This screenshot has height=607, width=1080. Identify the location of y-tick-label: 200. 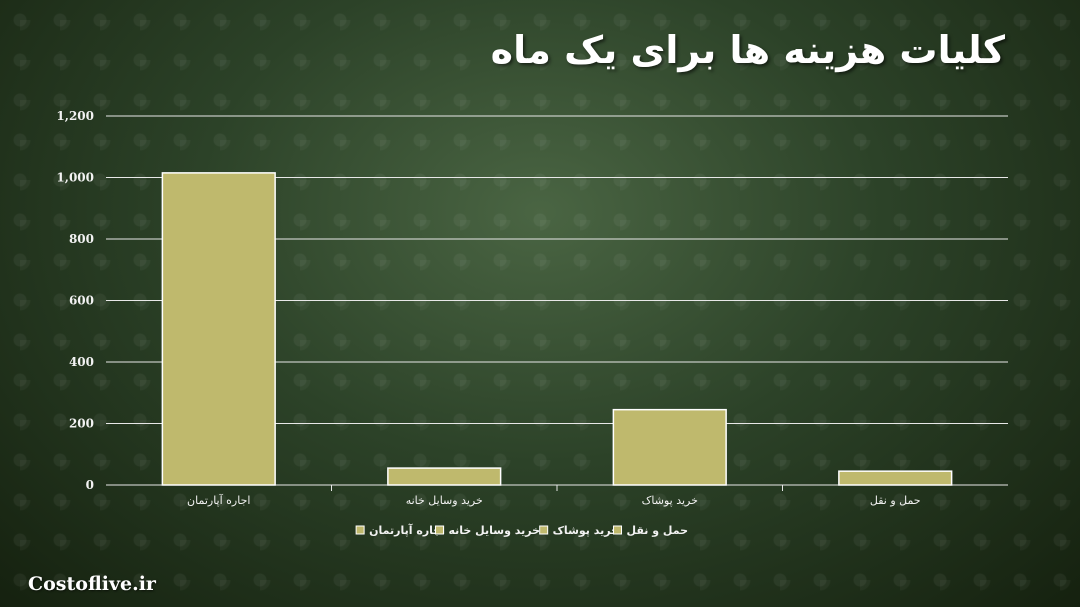
(81, 424).